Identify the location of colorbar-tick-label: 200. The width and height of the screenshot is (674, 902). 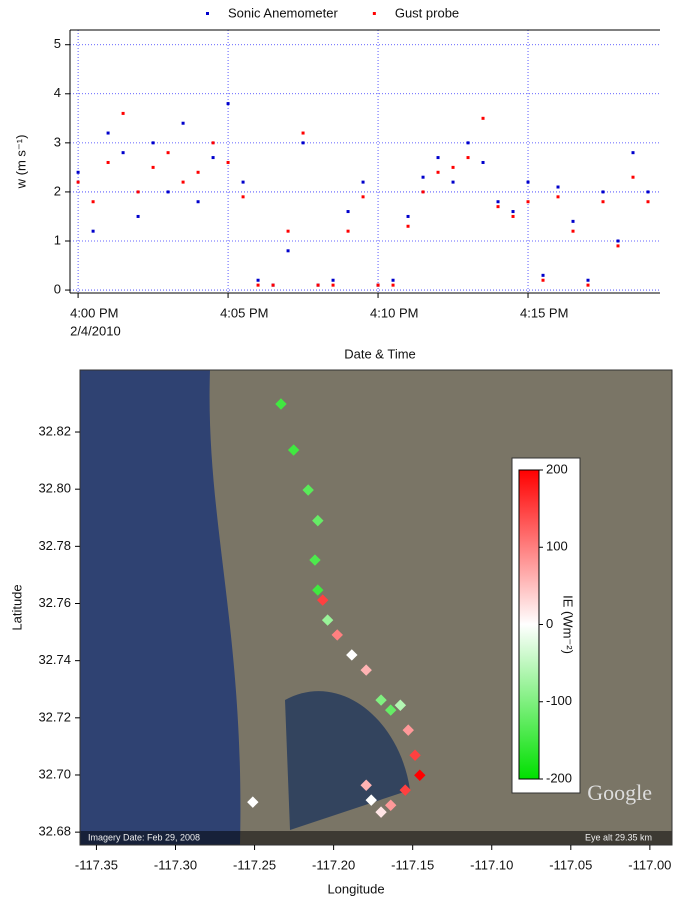
(557, 468).